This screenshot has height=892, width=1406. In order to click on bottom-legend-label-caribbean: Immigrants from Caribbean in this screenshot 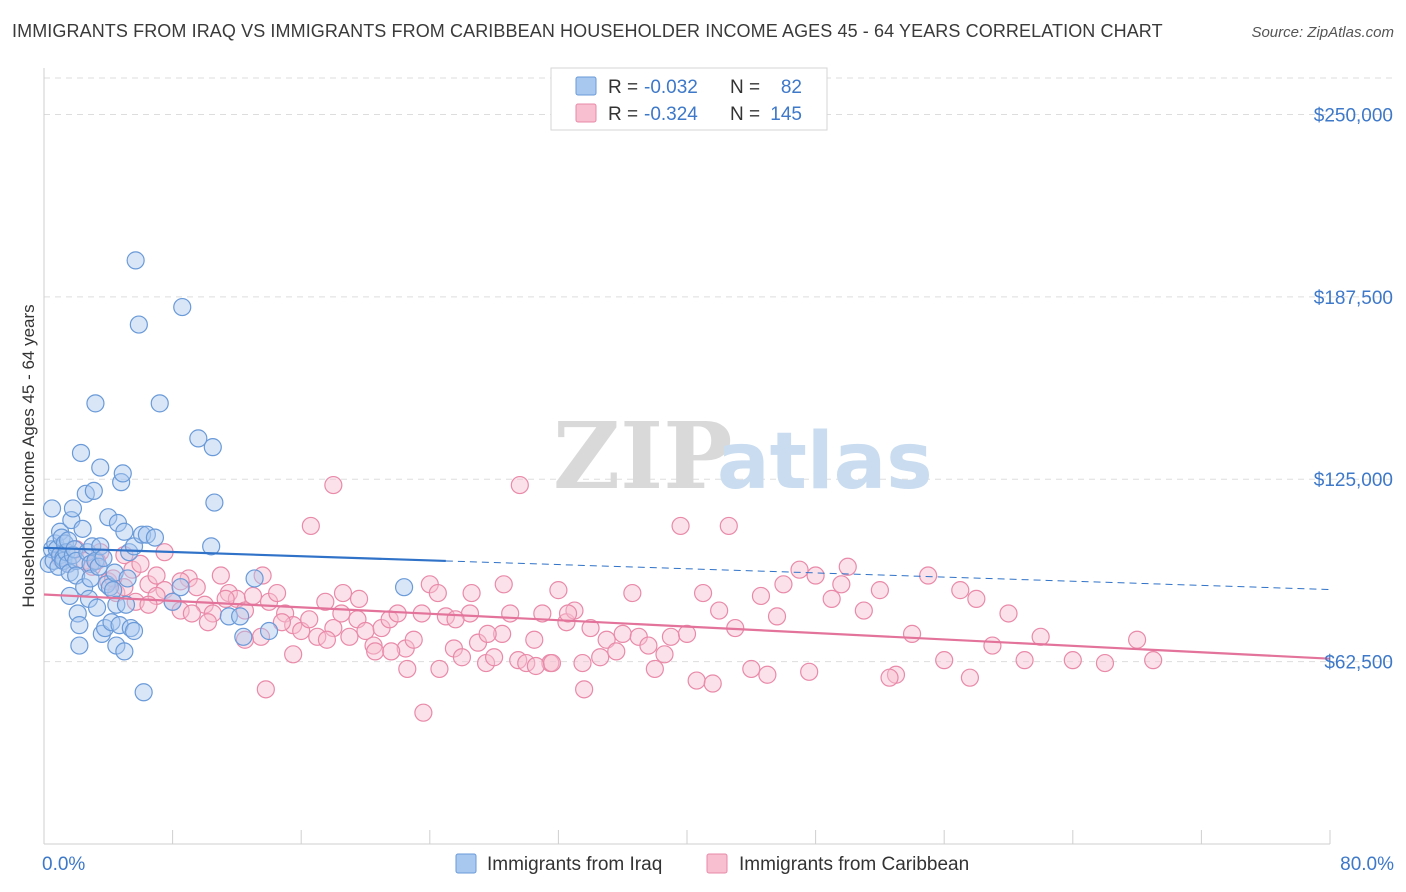, I will do `click(854, 864)`.